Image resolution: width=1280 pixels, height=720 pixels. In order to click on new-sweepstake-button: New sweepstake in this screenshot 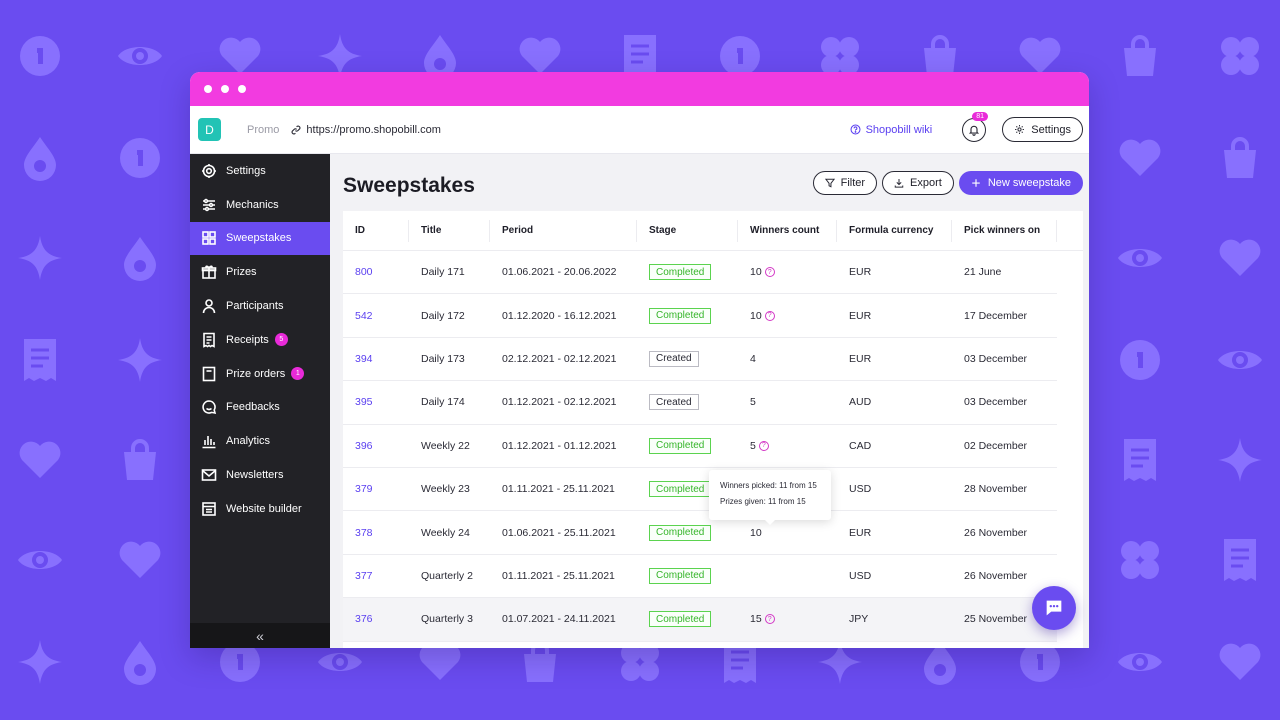, I will do `click(1020, 183)`.